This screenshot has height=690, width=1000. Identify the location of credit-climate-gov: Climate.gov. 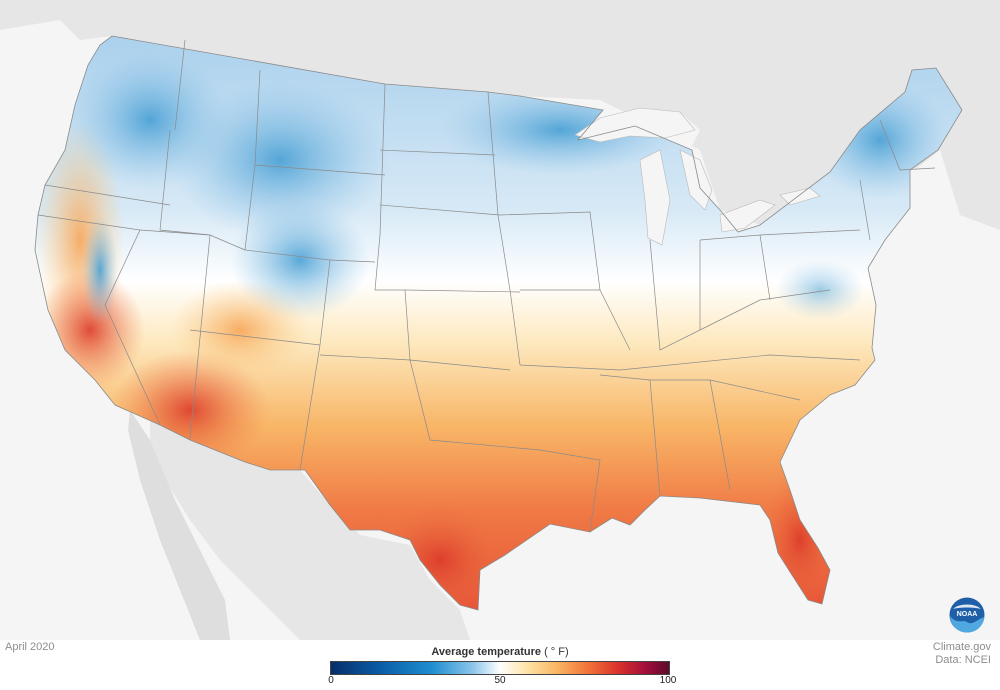
(961, 647).